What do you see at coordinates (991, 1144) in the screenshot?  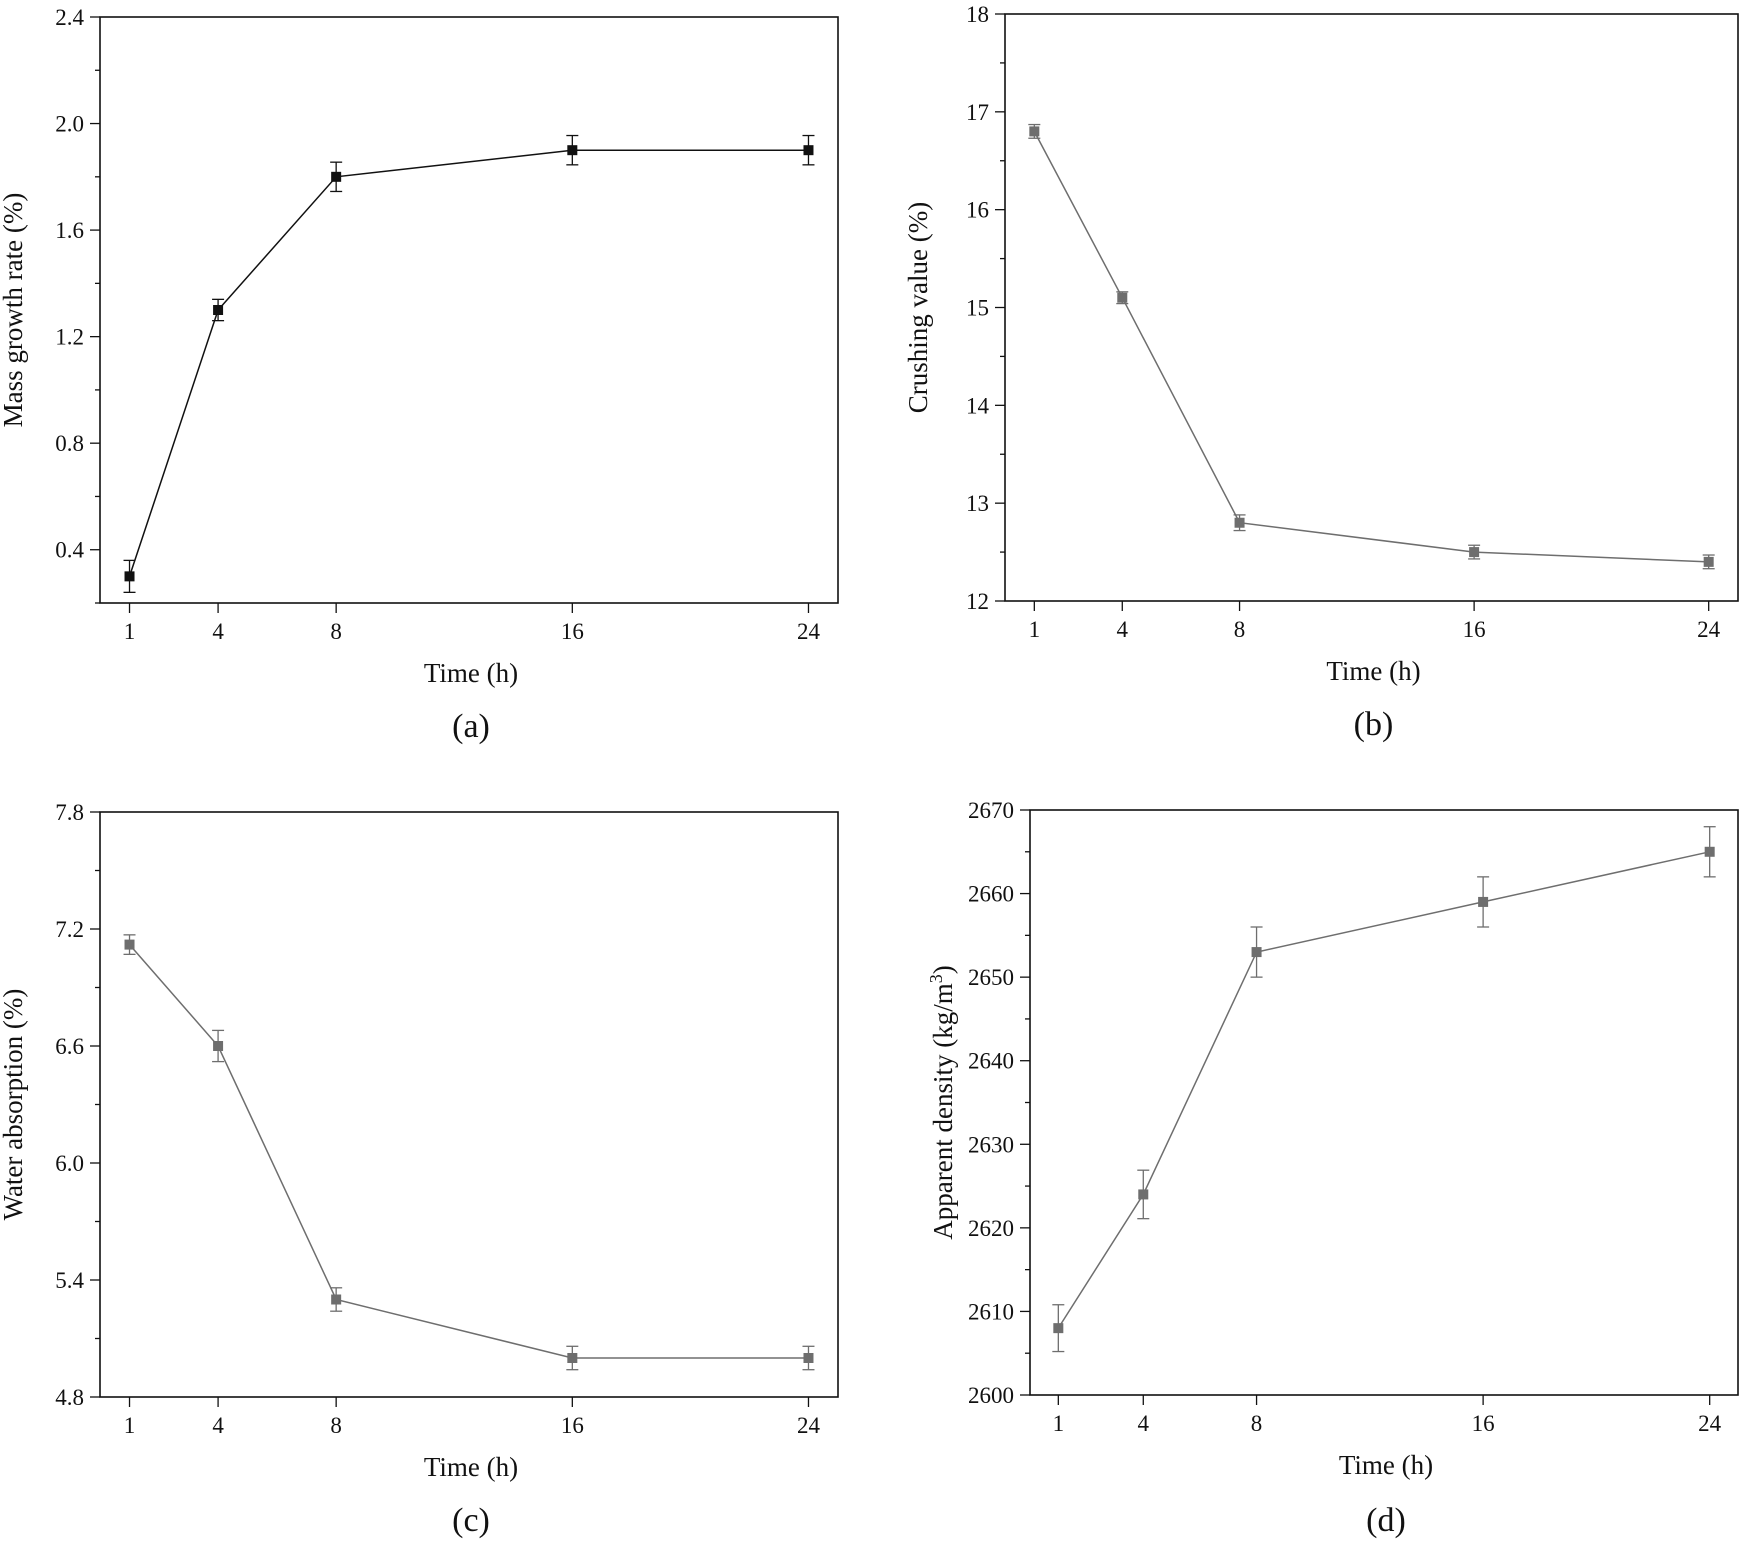 I see `panel-d-y-tick-label: 2630` at bounding box center [991, 1144].